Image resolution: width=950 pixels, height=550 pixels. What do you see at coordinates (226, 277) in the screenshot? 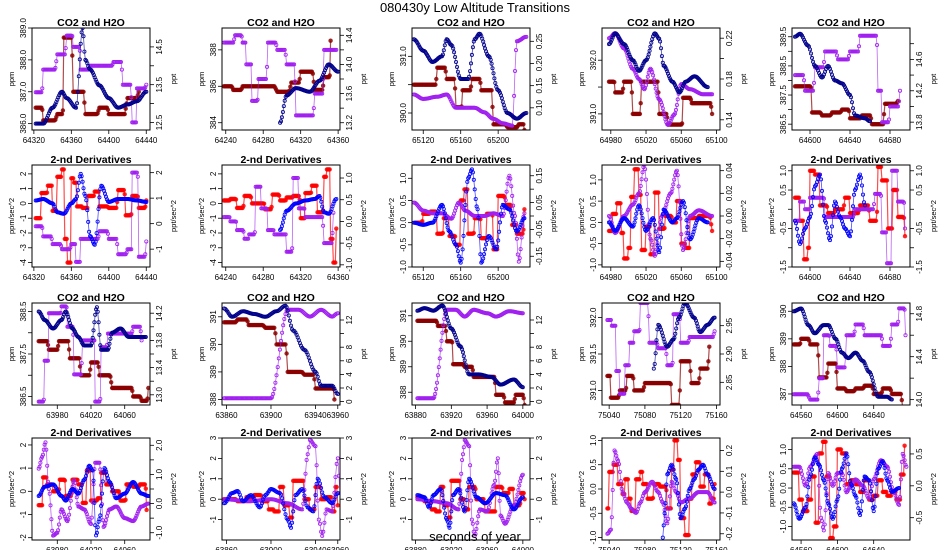
I see `x-tick-label: 64240` at bounding box center [226, 277].